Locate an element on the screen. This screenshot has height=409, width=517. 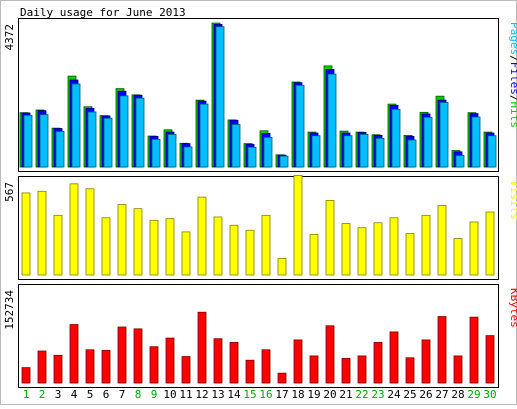
x-tick-label: 17 is located at coordinates (281, 394).